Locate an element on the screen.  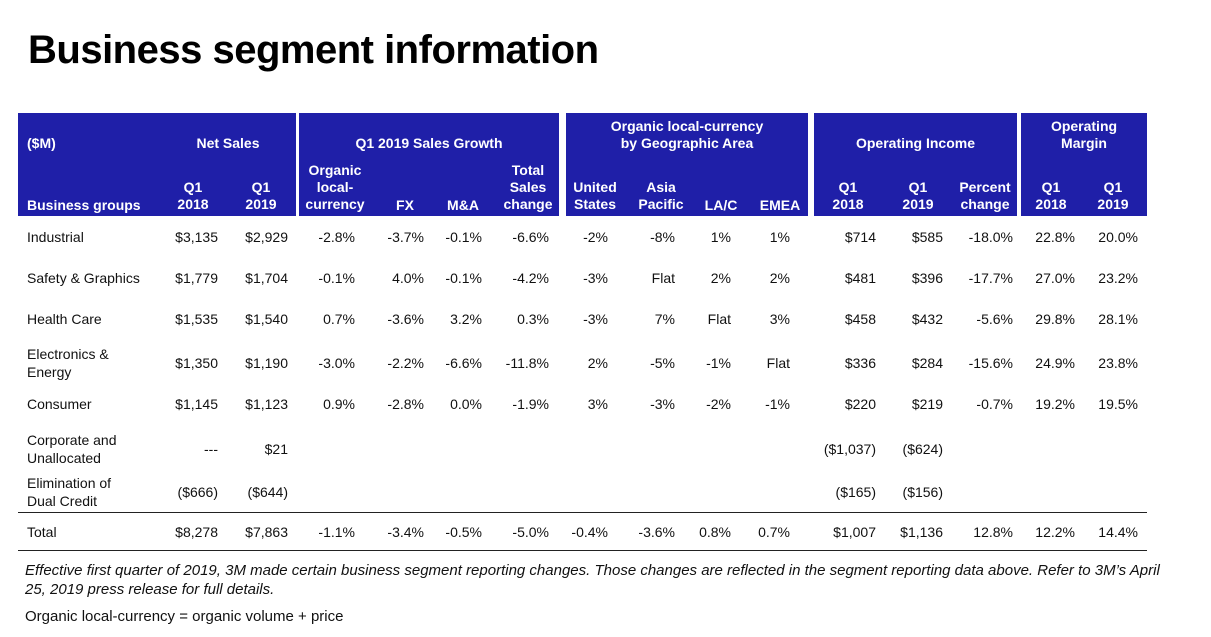
table-cell: 20.0% is located at coordinates (1118, 236).